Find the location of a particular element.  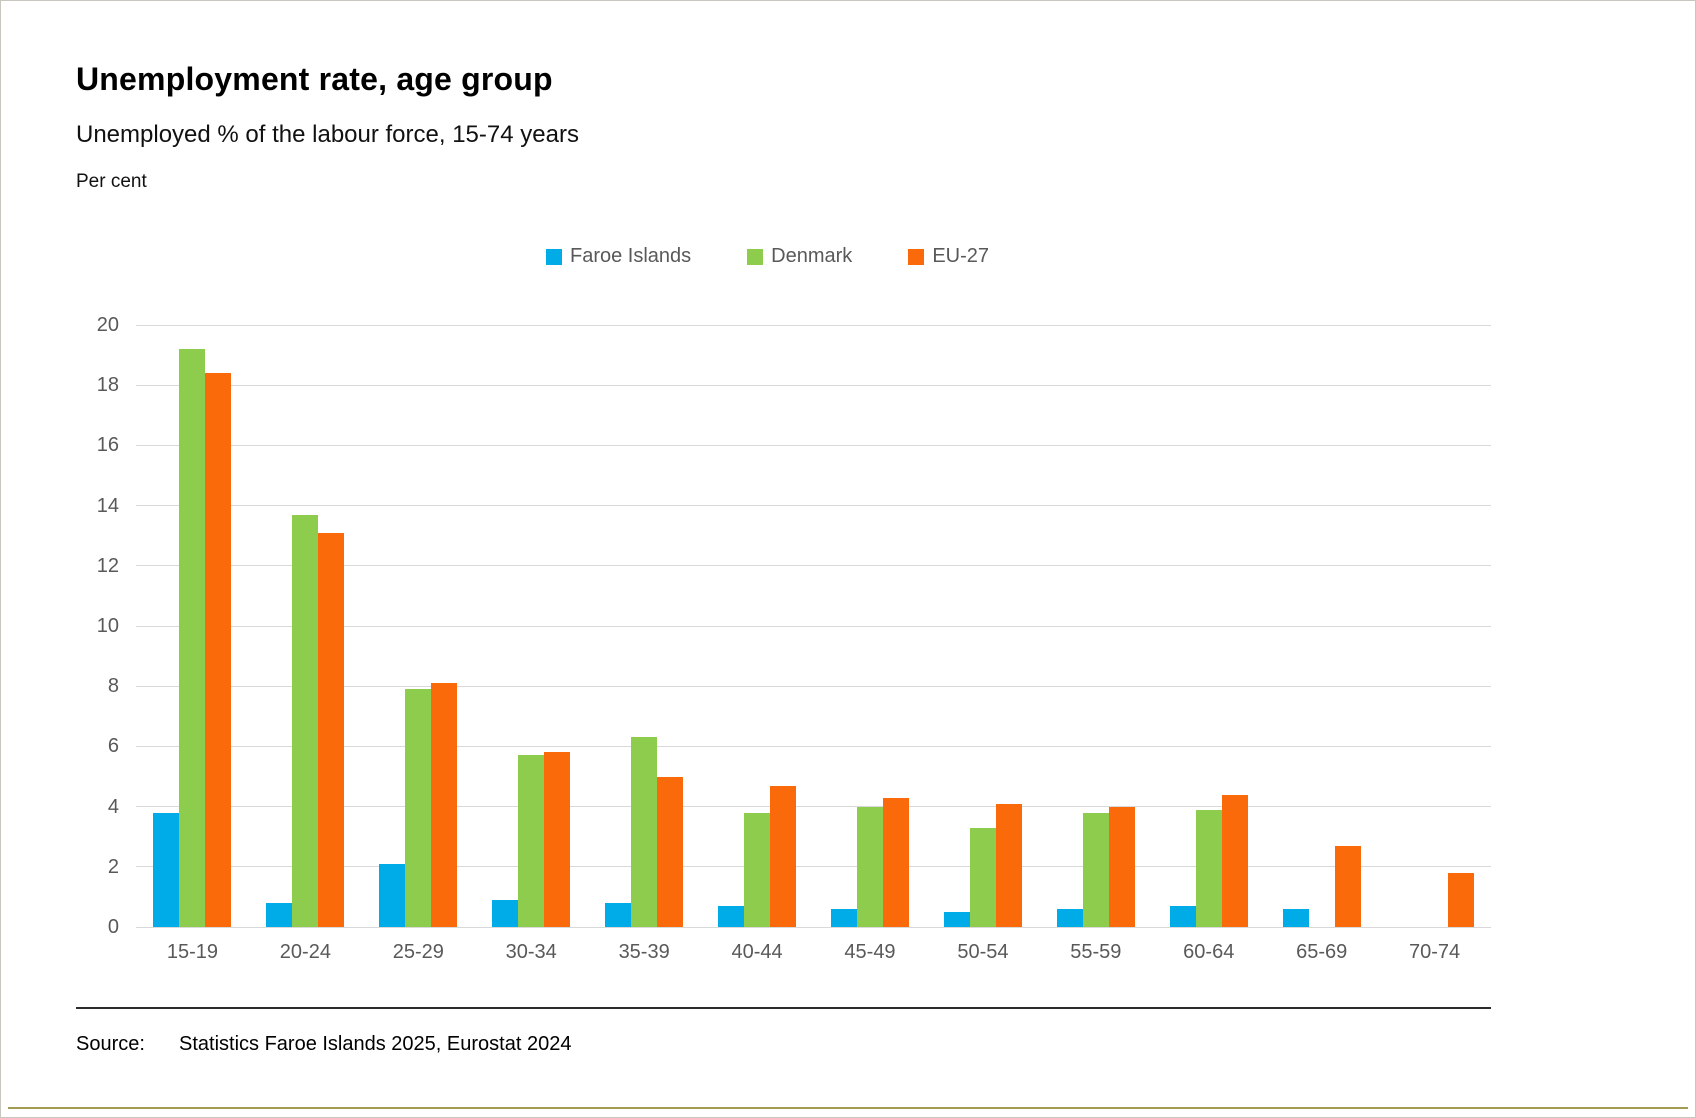

x-tick-label-50-54: 50-54 is located at coordinates (983, 952).